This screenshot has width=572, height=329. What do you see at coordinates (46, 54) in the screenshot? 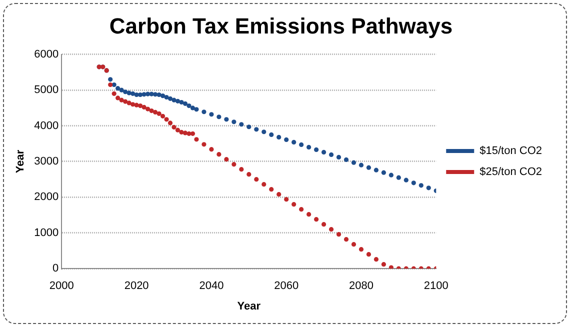
I see `y-tick-label: 6000` at bounding box center [46, 54].